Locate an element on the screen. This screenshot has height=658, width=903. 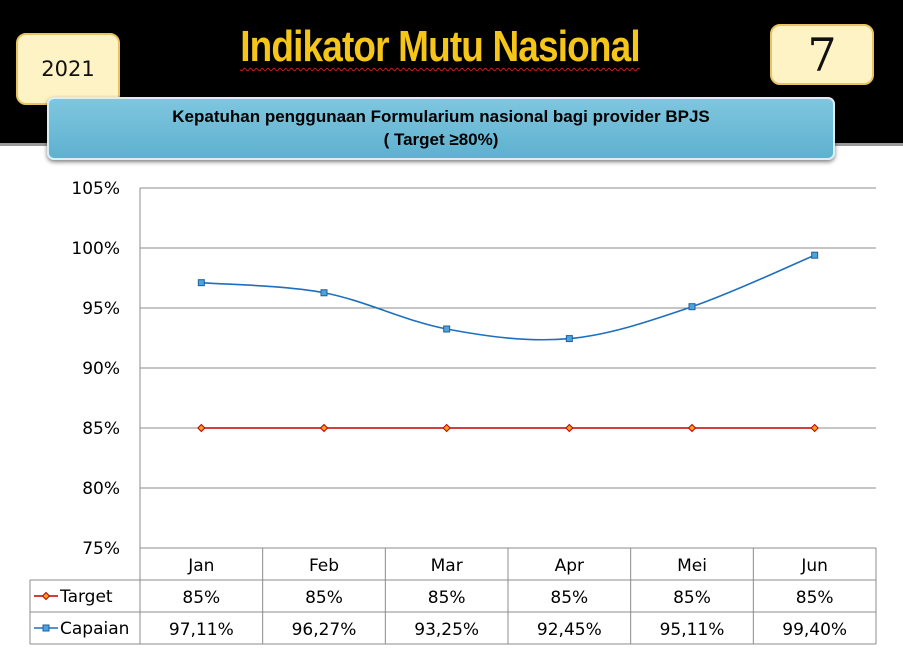
data-table-value: 92,45% is located at coordinates (569, 630).